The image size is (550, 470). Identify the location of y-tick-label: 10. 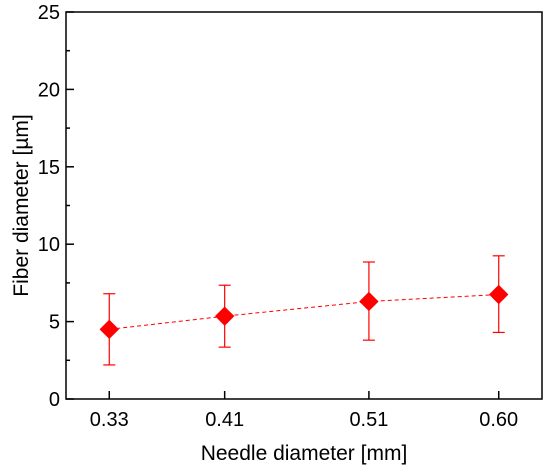
(49, 245).